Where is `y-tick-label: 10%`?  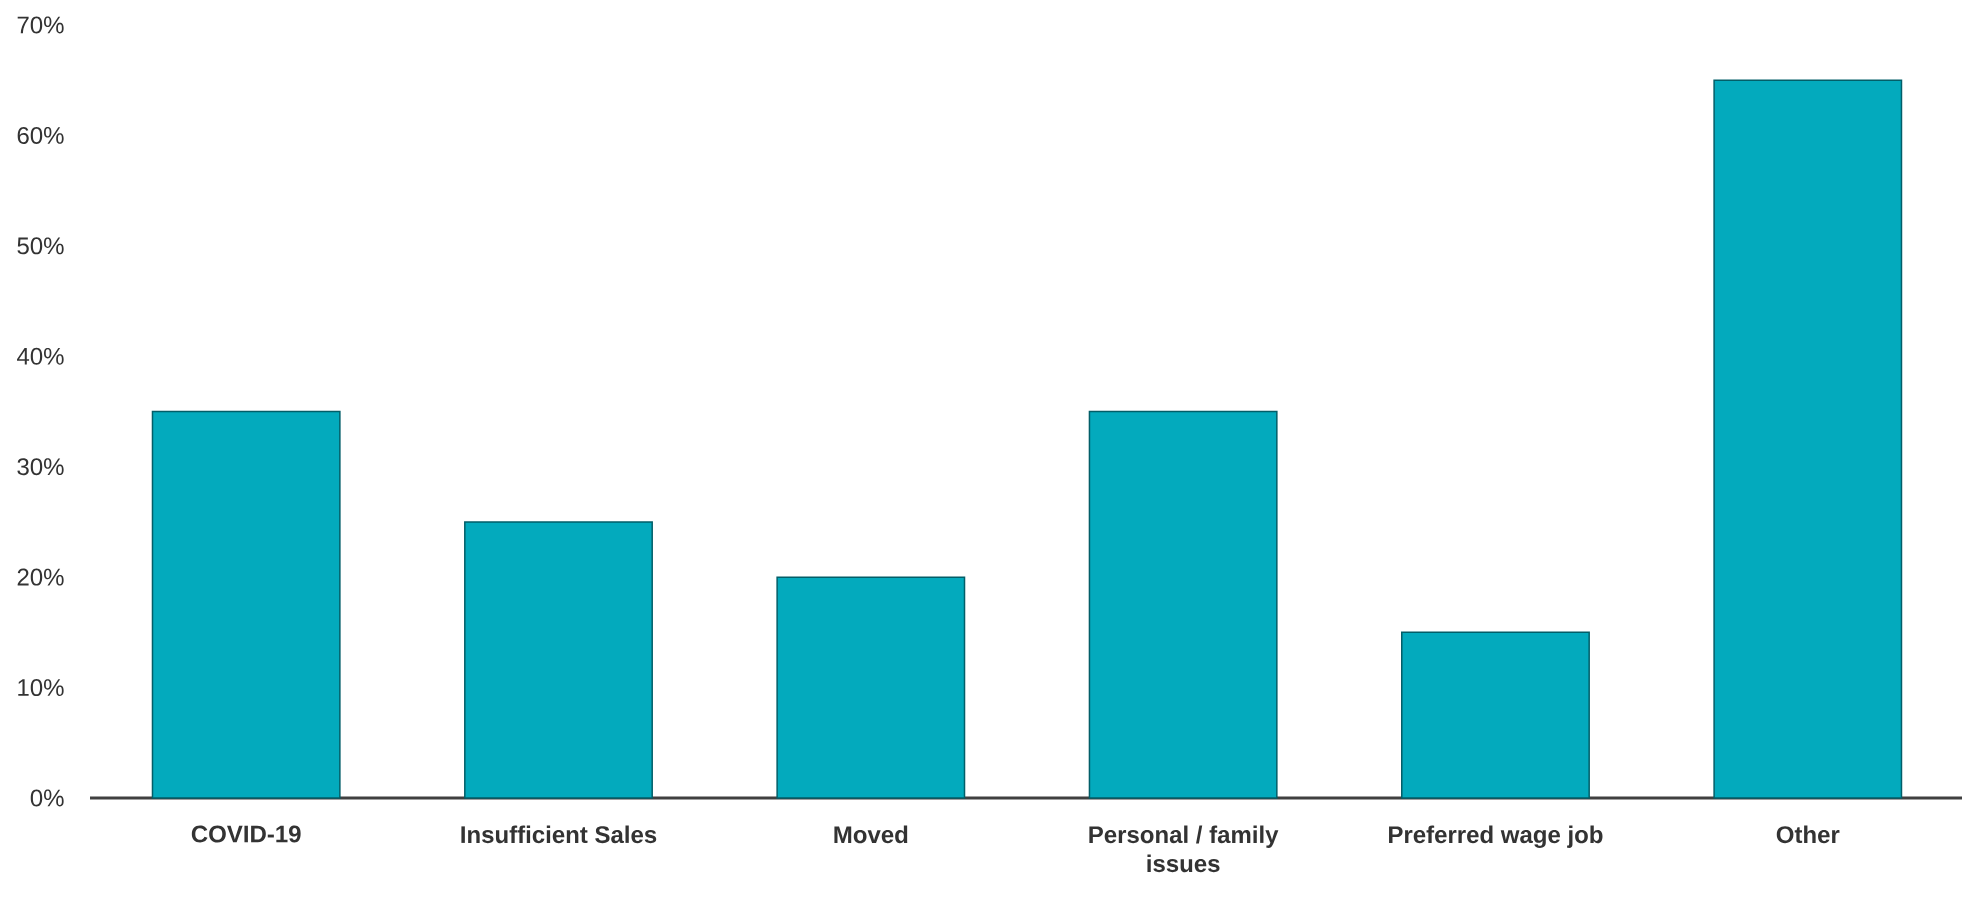 y-tick-label: 10% is located at coordinates (41, 688).